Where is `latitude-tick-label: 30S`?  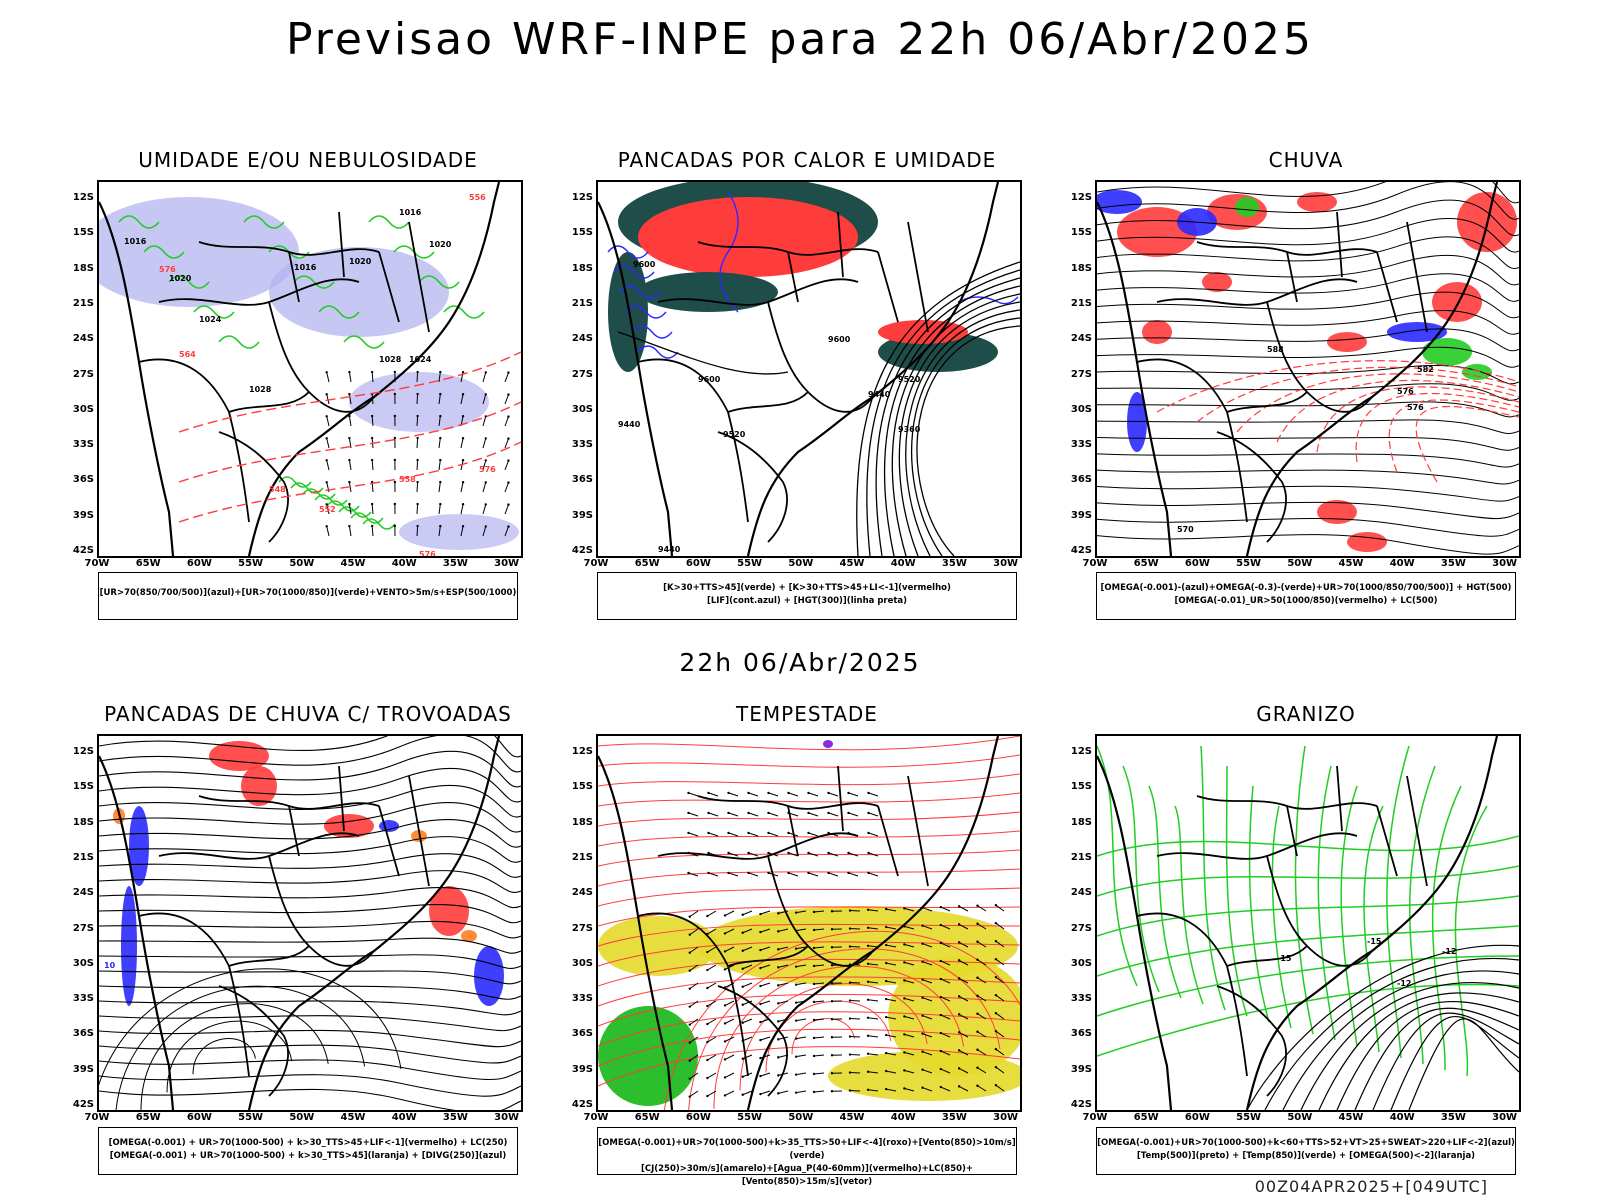
latitude-tick-label: 30S is located at coordinates (582, 963).